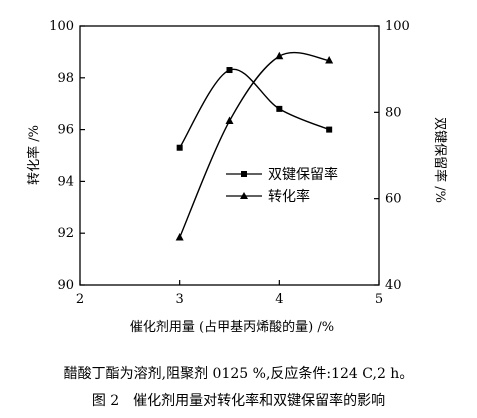  Describe the element at coordinates (244, 174) in the screenshot. I see `legend-marker-square` at that location.